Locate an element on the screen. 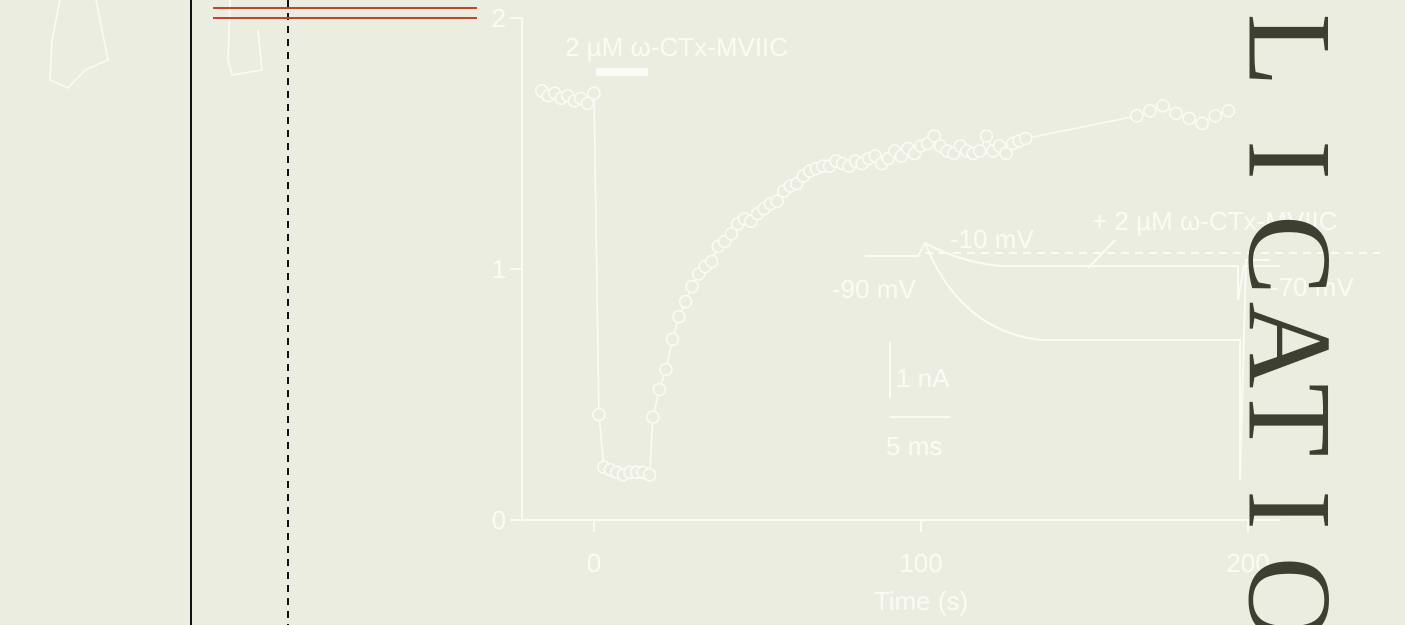 The width and height of the screenshot is (1405, 625). annotation: 1 nA is located at coordinates (923, 378).